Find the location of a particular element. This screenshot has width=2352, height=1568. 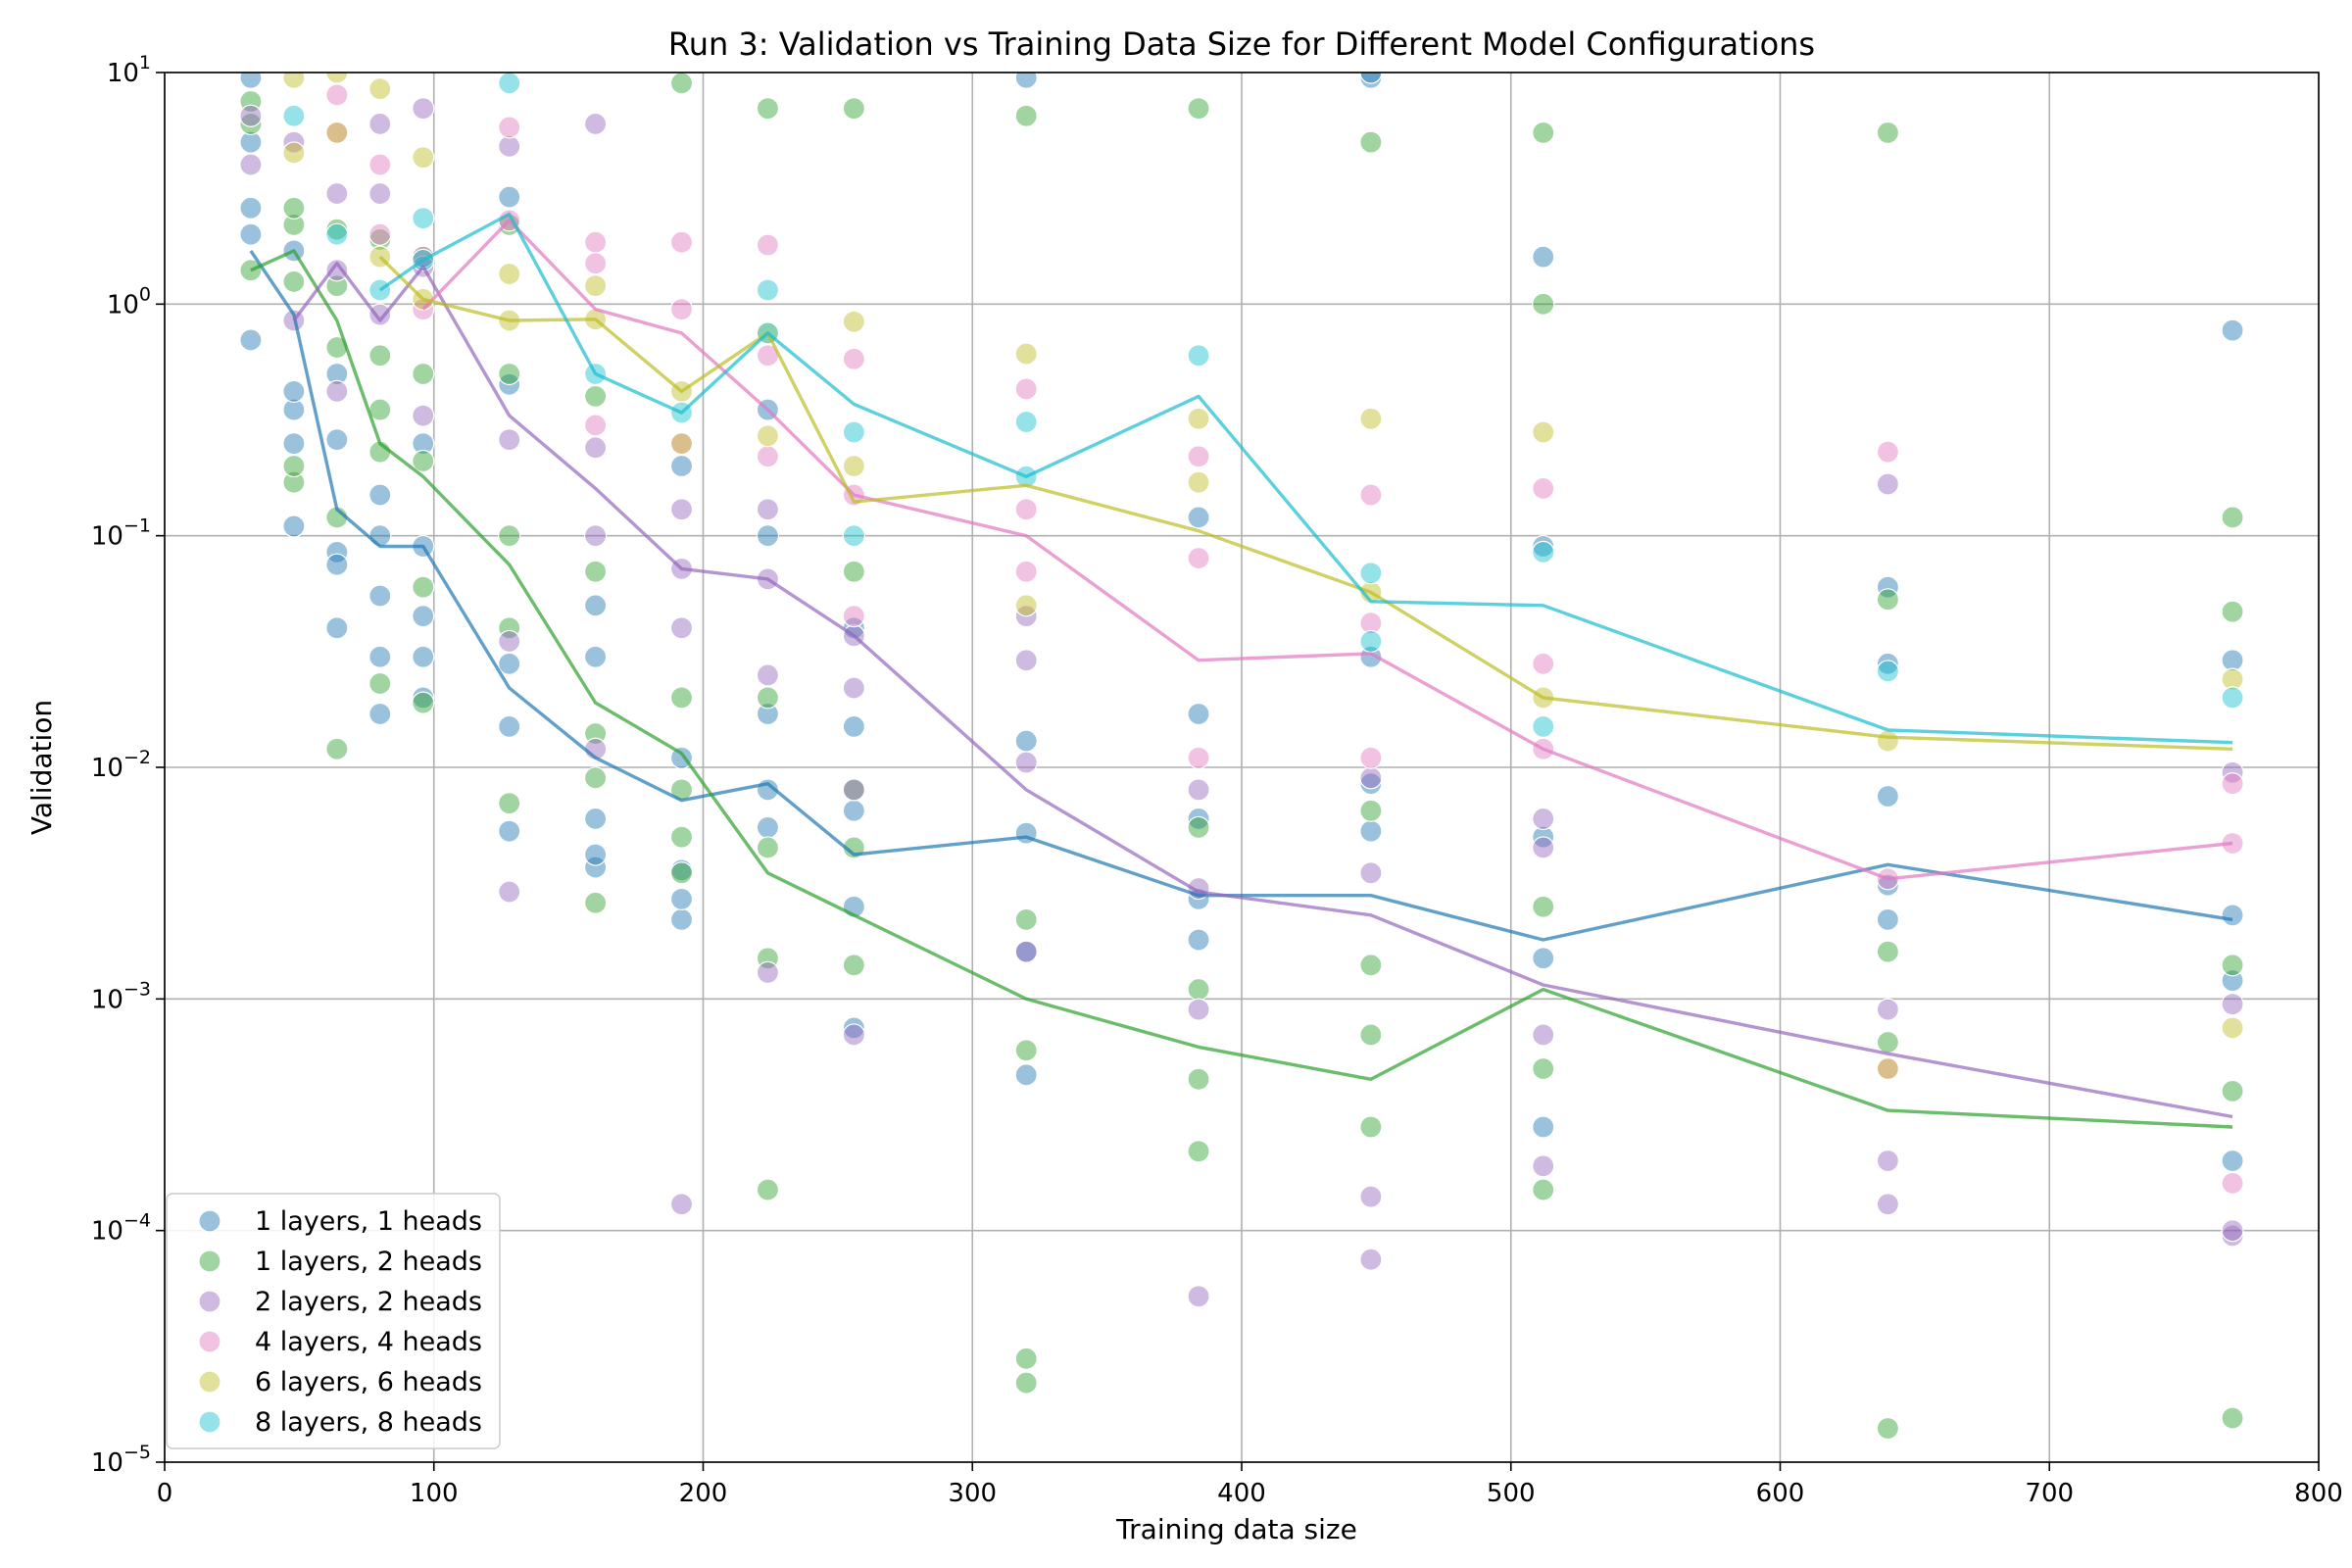

y-tick-exponent: −5 is located at coordinates (137, 1452).